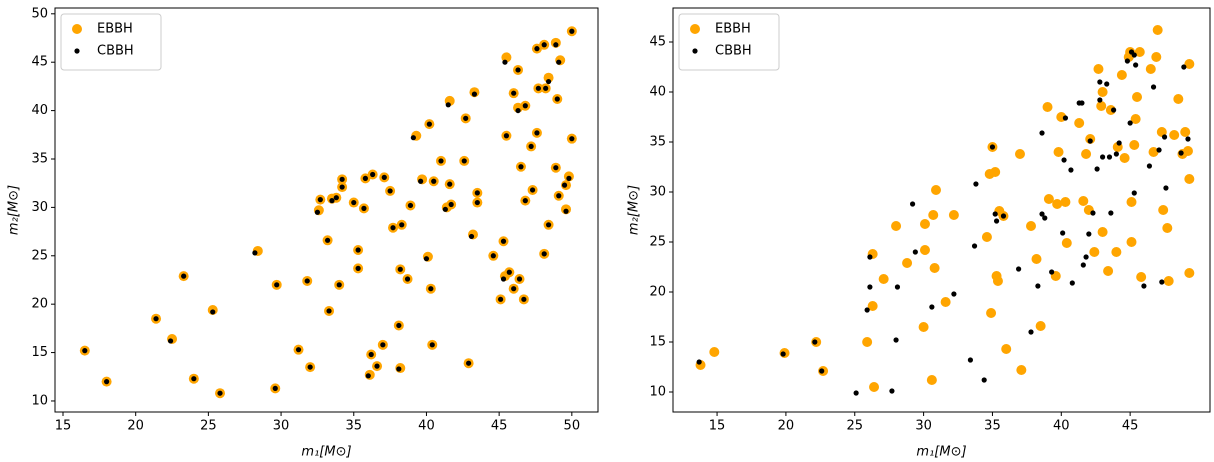 This screenshot has height=462, width=1214. What do you see at coordinates (786, 426) in the screenshot?
I see `x-tick-label: 20` at bounding box center [786, 426].